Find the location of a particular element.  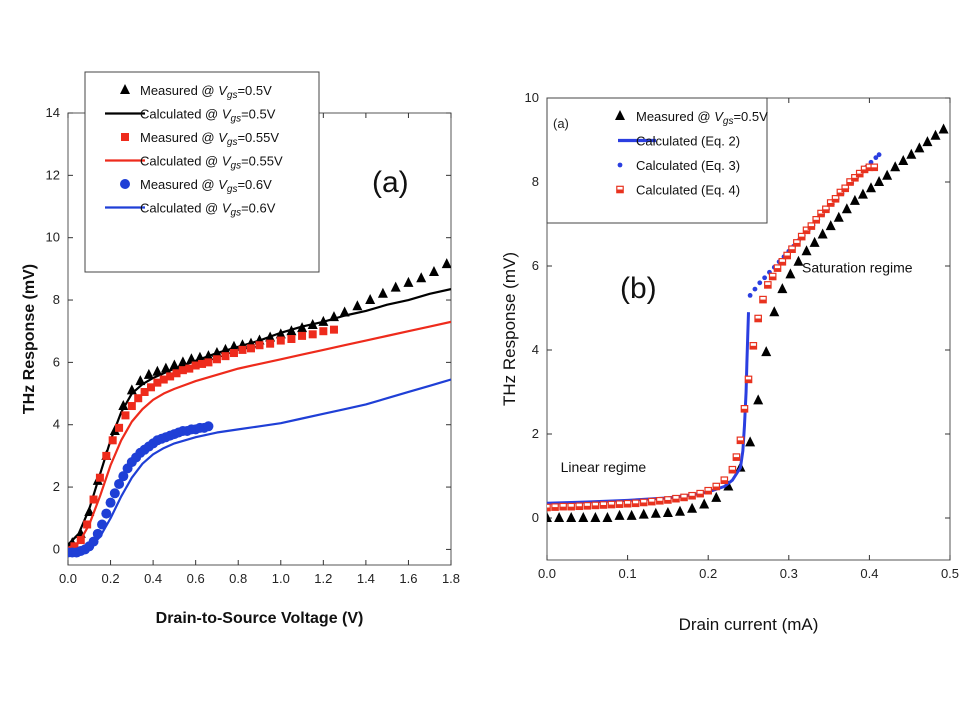

x-tick-label: 0.2 is located at coordinates (708, 573).